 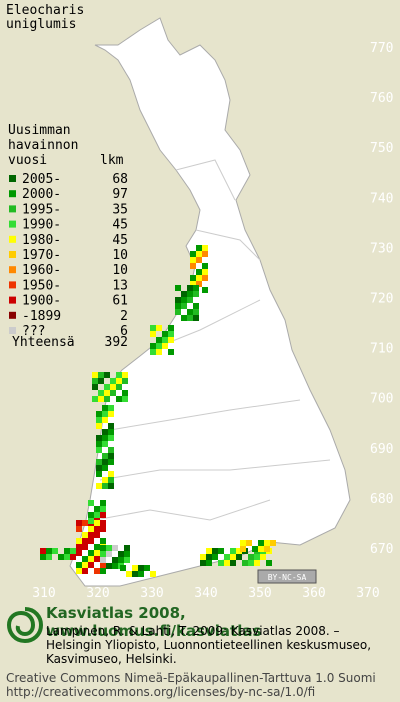 What do you see at coordinates (287, 577) in the screenshot?
I see `license-badge: BY-NC-SA` at bounding box center [287, 577].